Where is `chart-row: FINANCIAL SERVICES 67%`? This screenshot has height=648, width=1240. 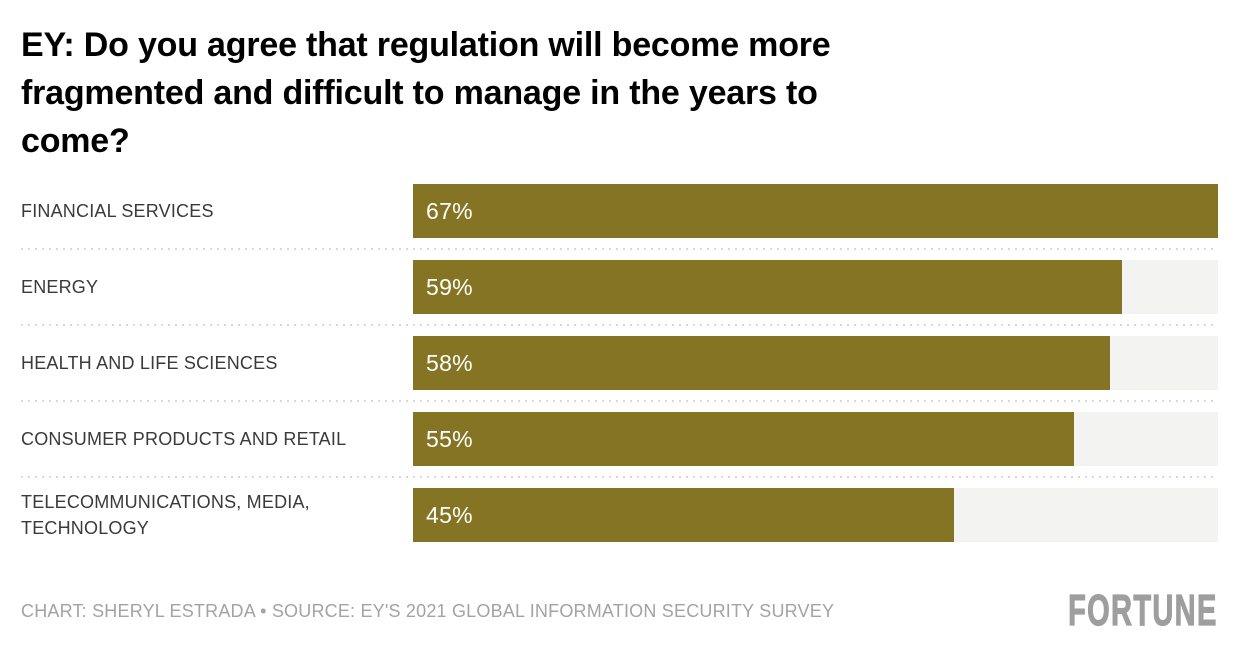
chart-row: FINANCIAL SERVICES 67% is located at coordinates (619, 211).